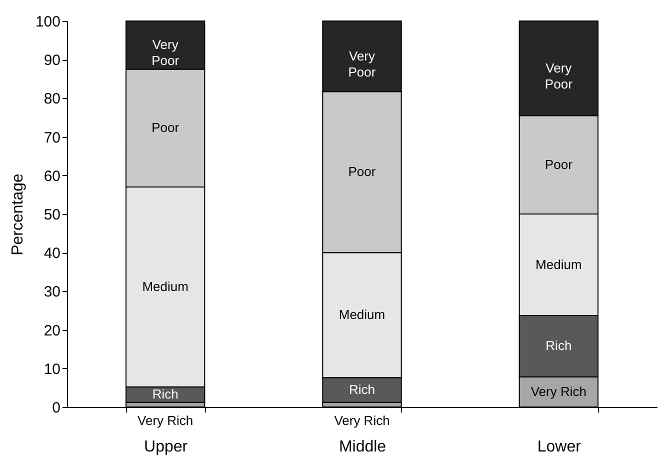 Image resolution: width=668 pixels, height=459 pixels. I want to click on series-label: Rich, so click(165, 394).